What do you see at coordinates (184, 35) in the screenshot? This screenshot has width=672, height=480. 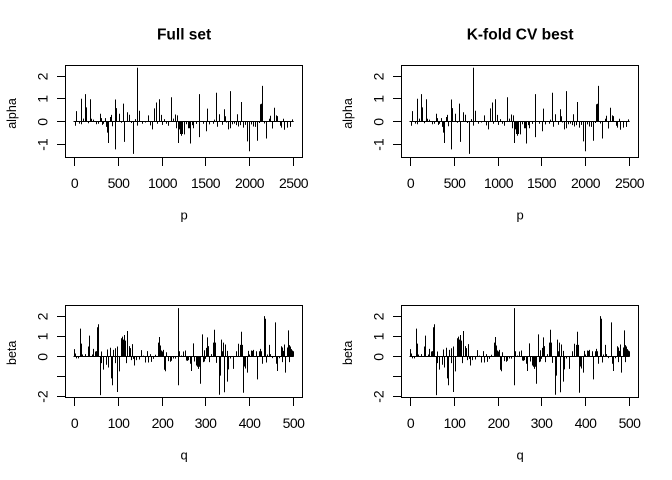 I see `svg-text: Full set` at bounding box center [184, 35].